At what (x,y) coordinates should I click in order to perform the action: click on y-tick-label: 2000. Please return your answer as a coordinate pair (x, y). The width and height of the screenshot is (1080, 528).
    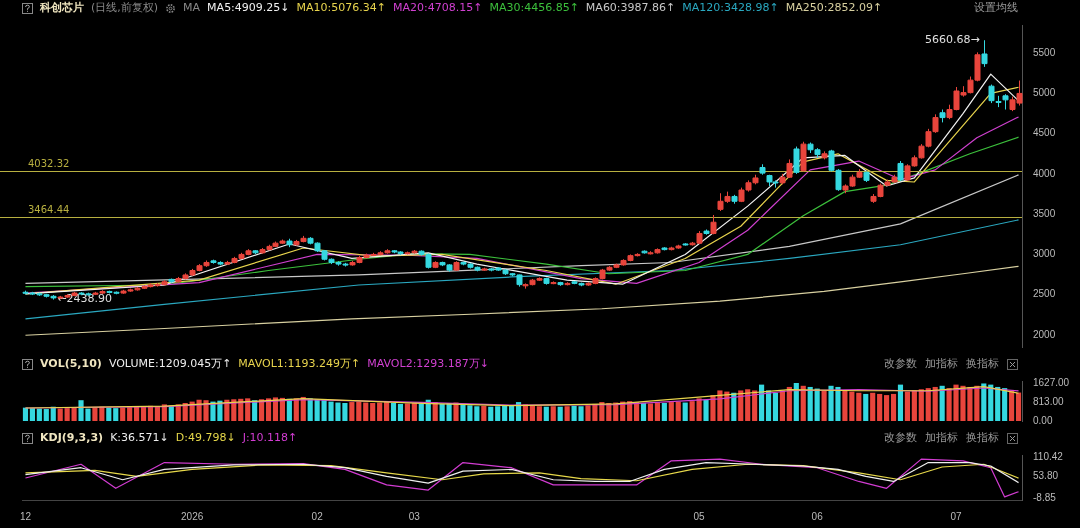
    Looking at the image, I should click on (1044, 334).